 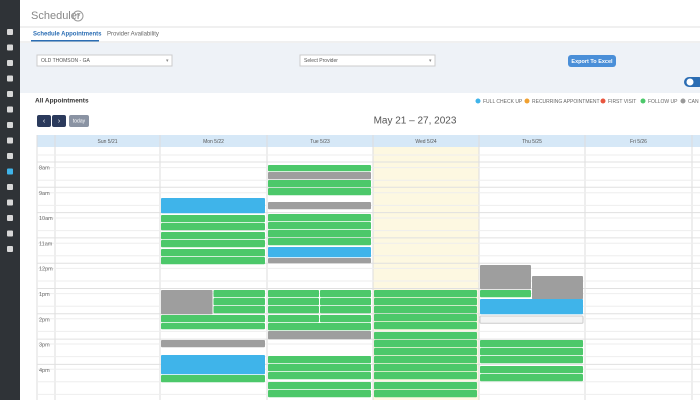 What do you see at coordinates (213, 142) in the screenshot?
I see `day-header: Mon 5/22` at bounding box center [213, 142].